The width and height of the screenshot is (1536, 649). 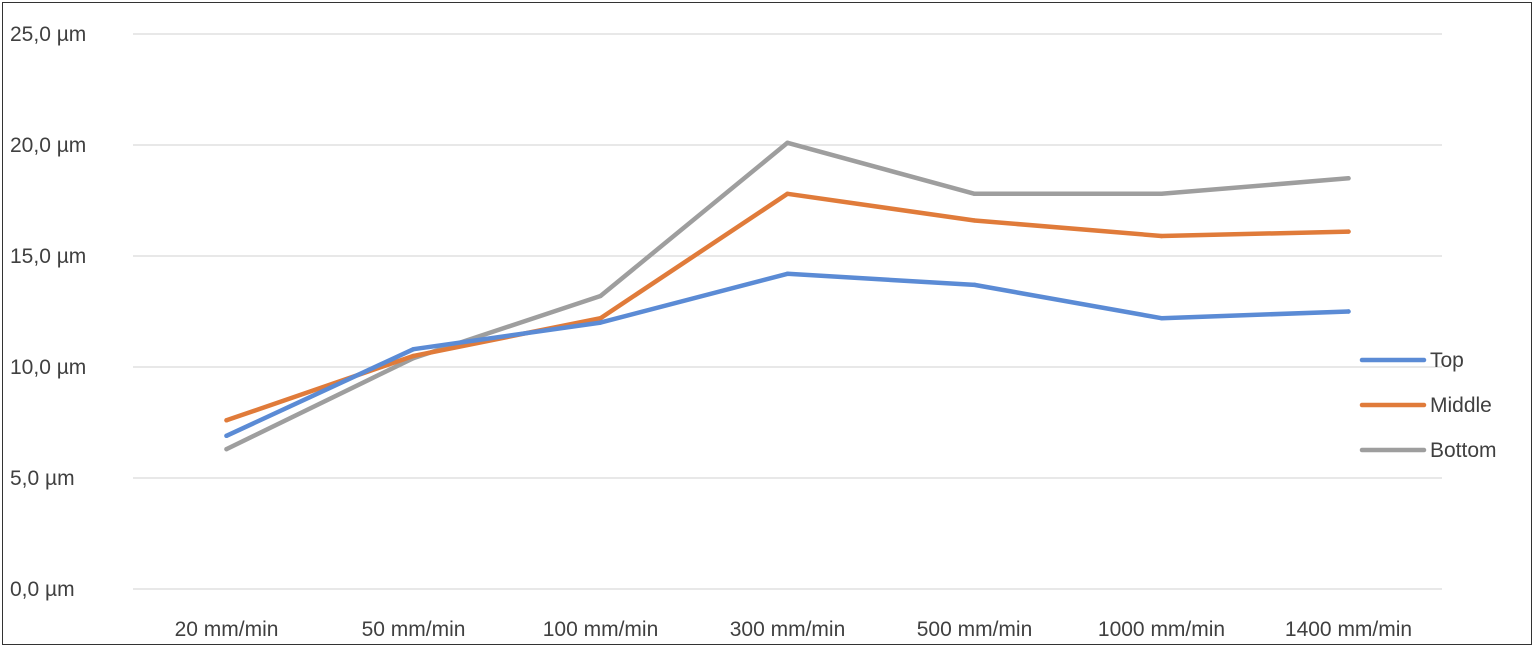 I want to click on y-tick-label: 10,0 µm, so click(x=48, y=367).